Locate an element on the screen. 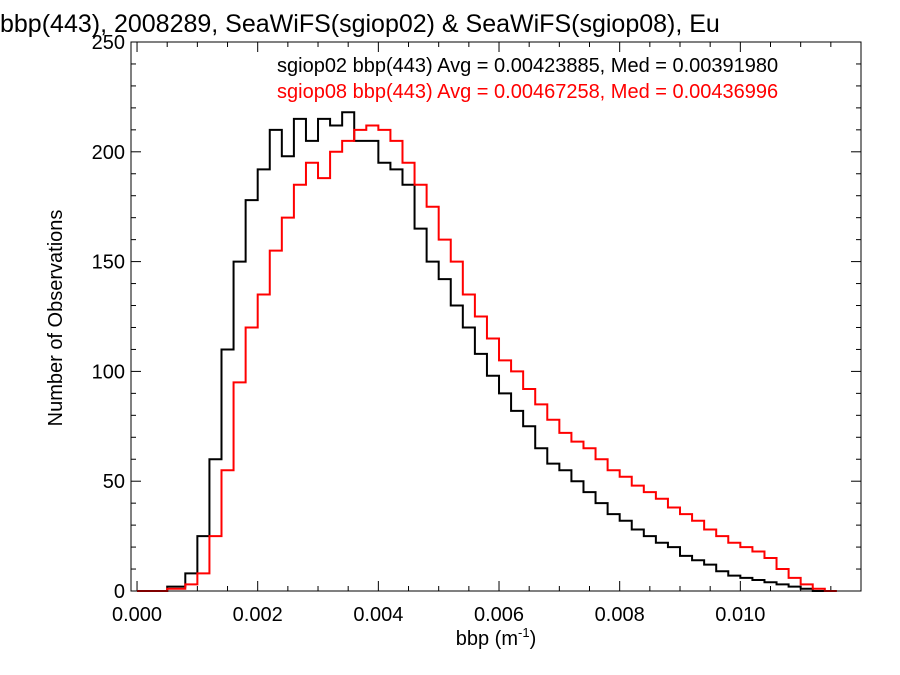  y-tick-label: 150 is located at coordinates (108, 263).